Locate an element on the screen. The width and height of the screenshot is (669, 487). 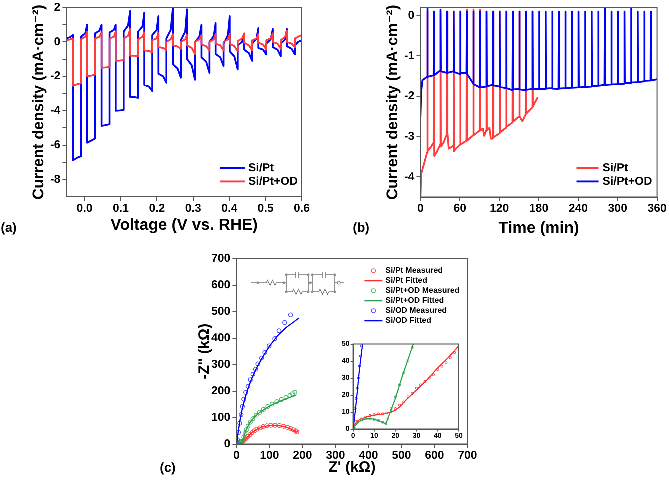
x-tick-label: 200 is located at coordinates (302, 456).